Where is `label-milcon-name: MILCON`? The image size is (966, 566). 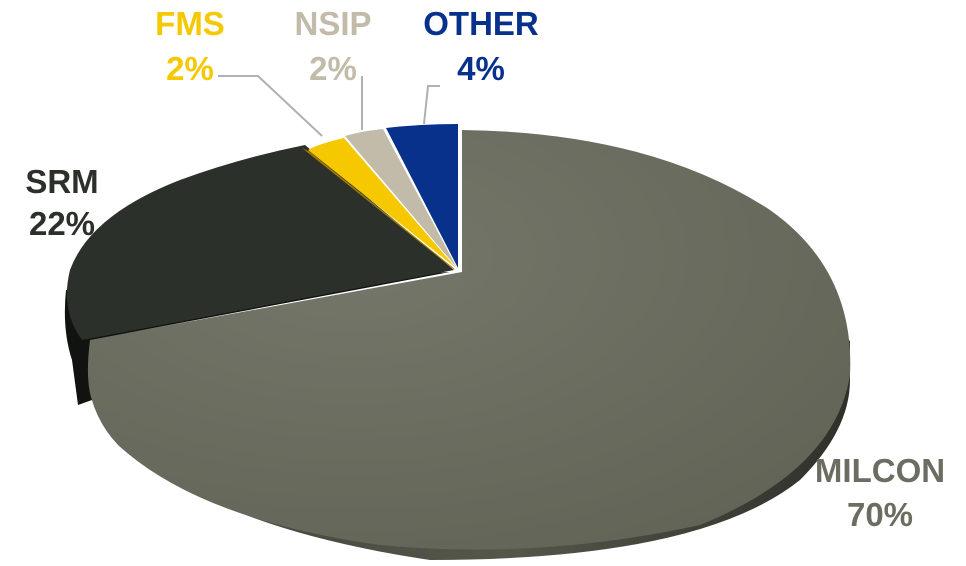
label-milcon-name: MILCON is located at coordinates (880, 470).